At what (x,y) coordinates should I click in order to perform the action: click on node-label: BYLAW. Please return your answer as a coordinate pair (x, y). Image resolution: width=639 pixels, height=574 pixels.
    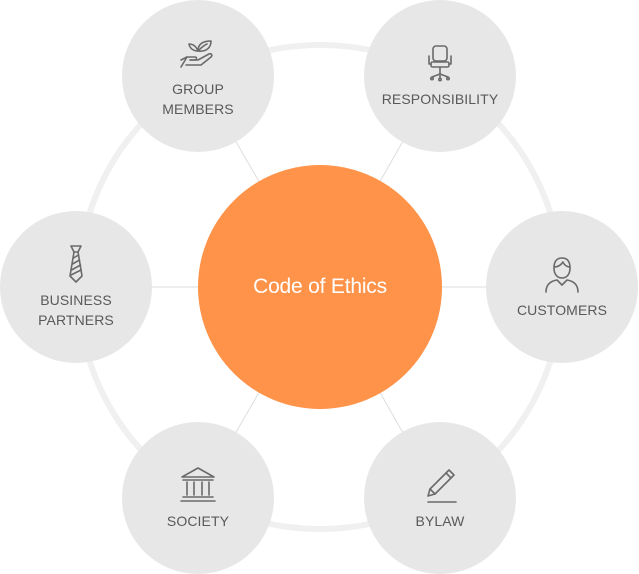
    Looking at the image, I should click on (440, 521).